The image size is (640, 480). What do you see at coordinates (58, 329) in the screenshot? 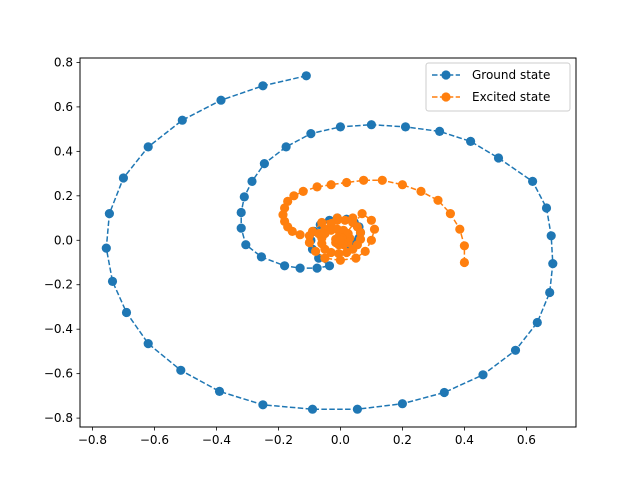
I see `y-tick-label: −0.4` at bounding box center [58, 329].